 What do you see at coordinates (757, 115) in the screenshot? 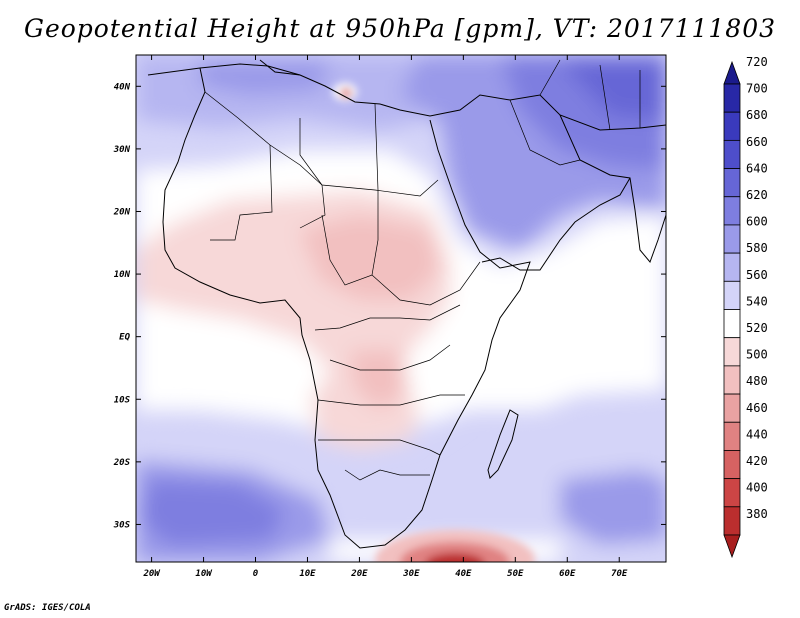
I see `colorbar-label: 680` at bounding box center [757, 115].